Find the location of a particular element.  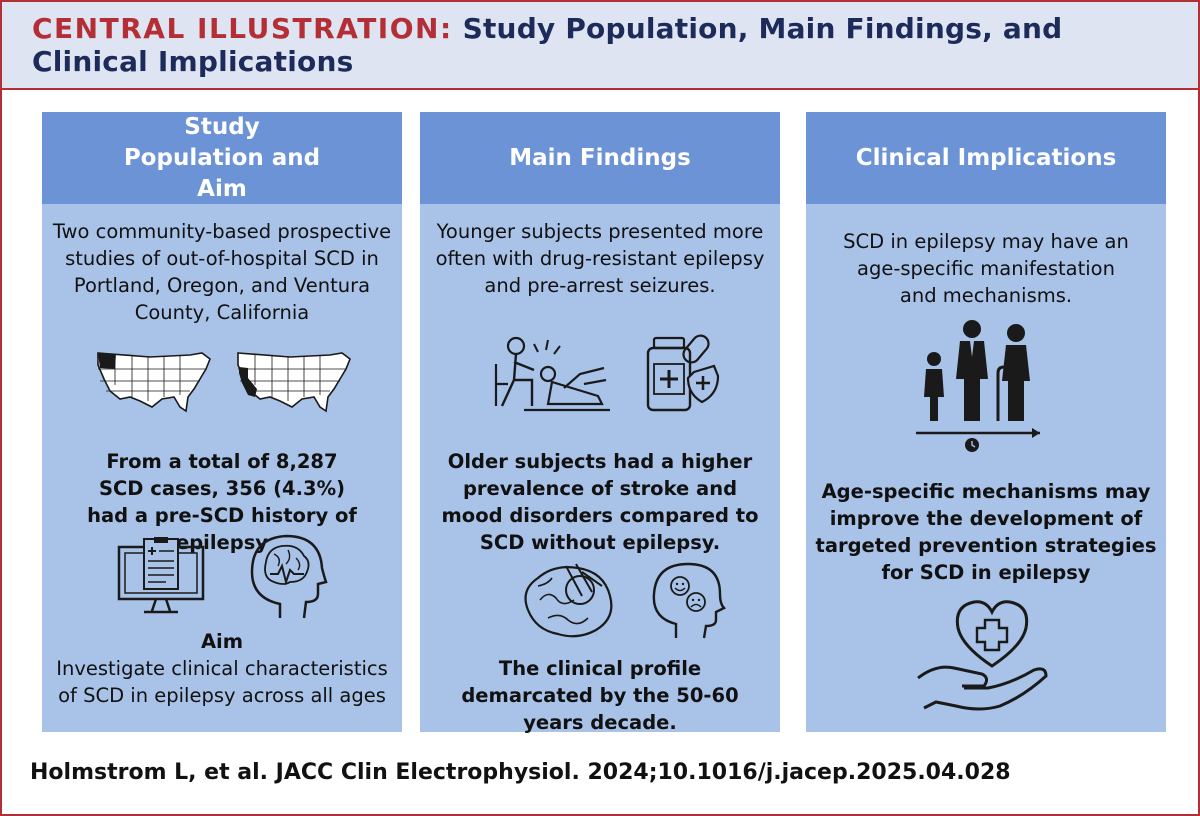

seizure-patient-icon is located at coordinates (554, 373).